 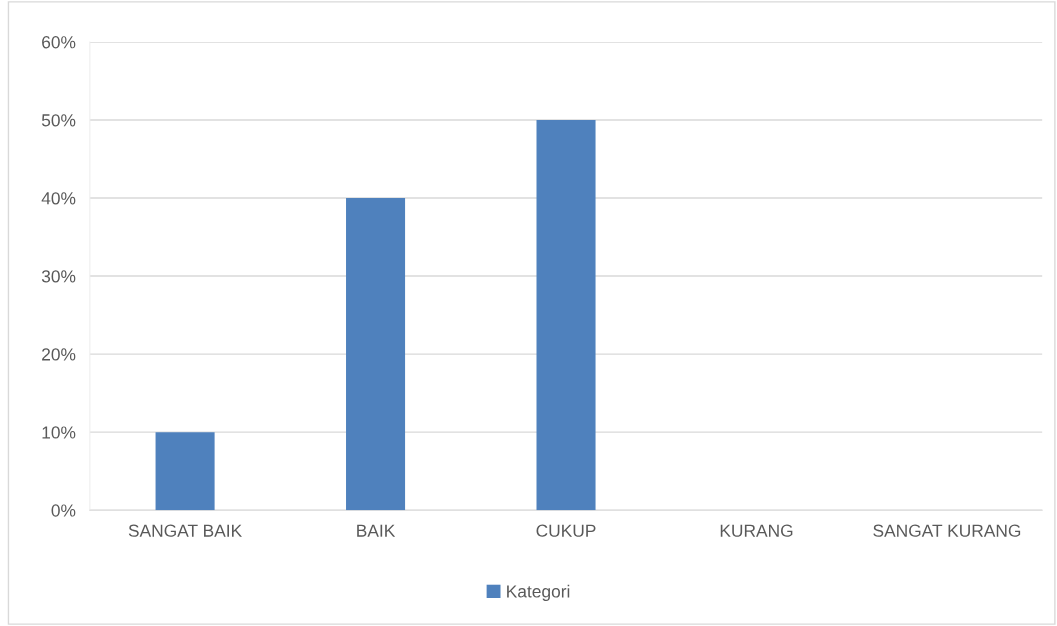 I want to click on x-tick-label: KURANG, so click(x=756, y=530).